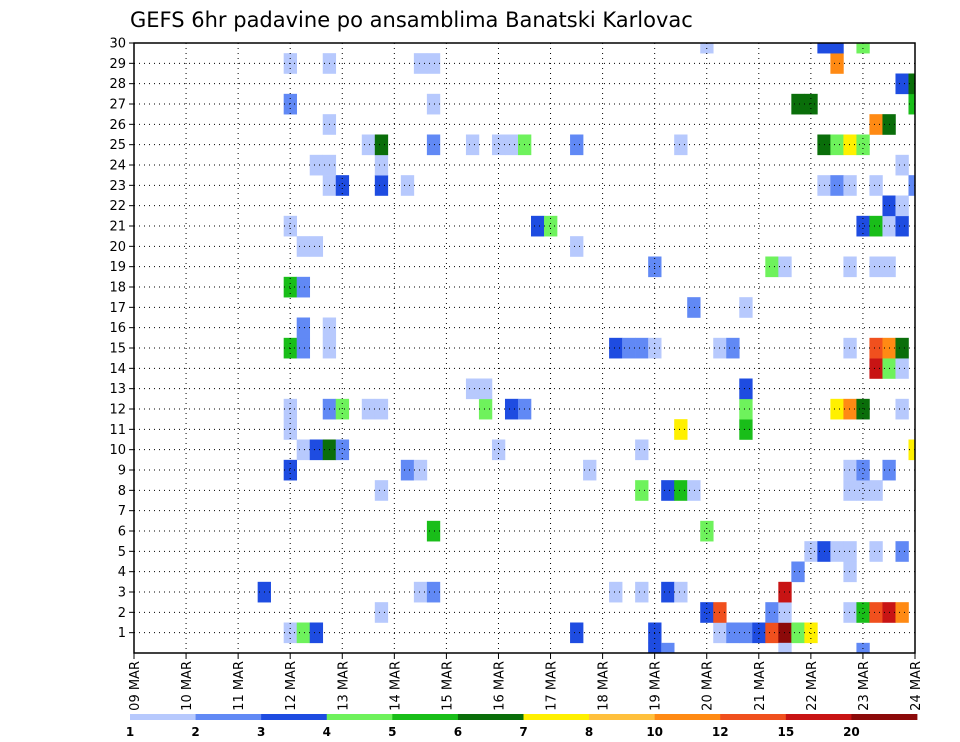 The width and height of the screenshot is (960, 742). I want to click on y-tick-label: 21, so click(117, 227).